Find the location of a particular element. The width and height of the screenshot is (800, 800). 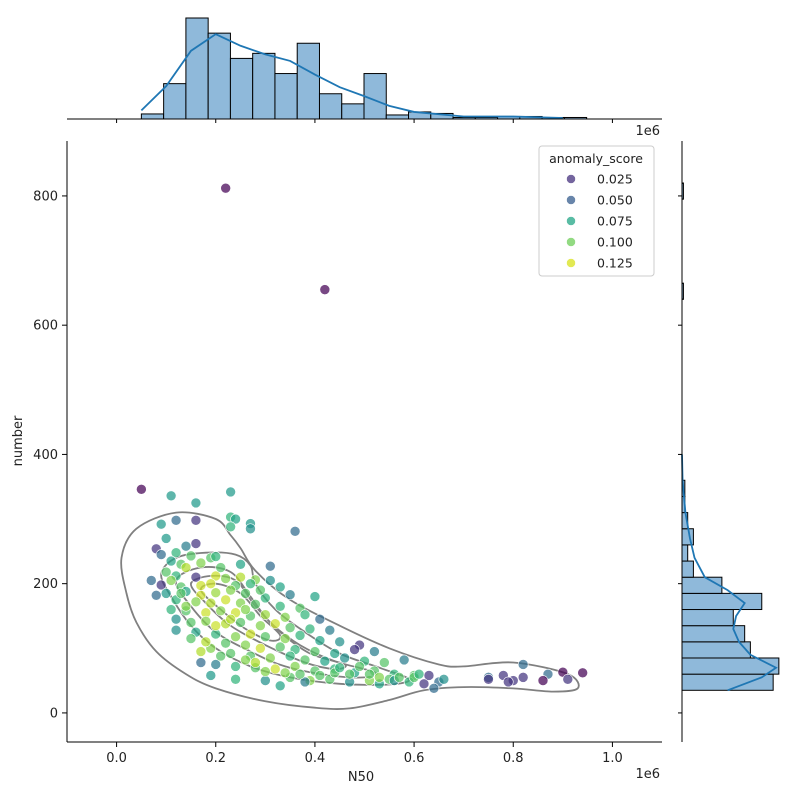

y-tick-label: 800 is located at coordinates (45, 196).